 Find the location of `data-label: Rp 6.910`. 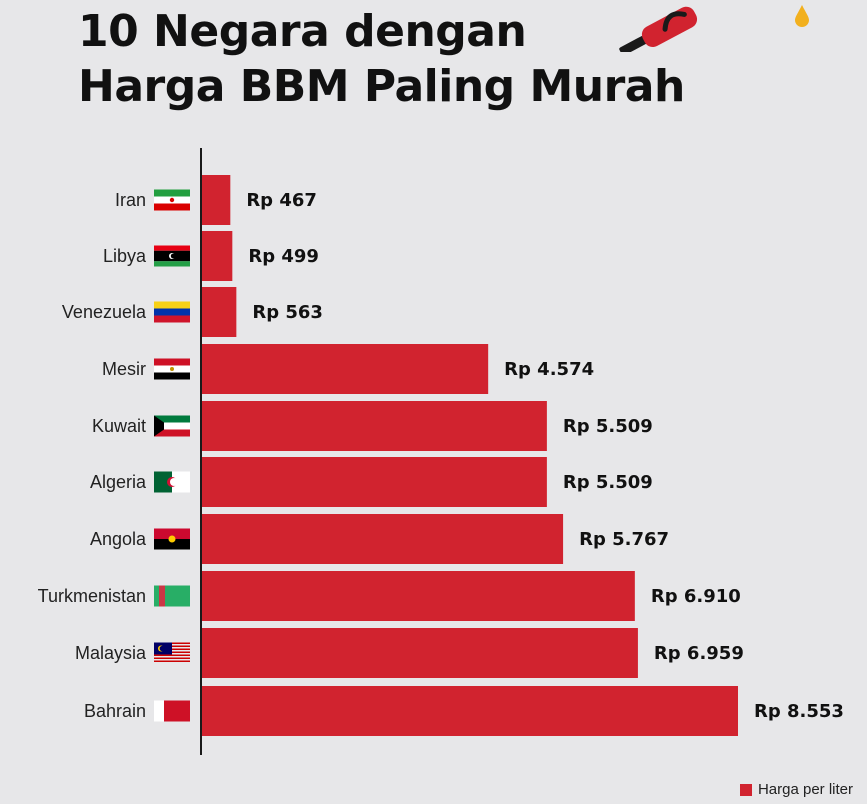

data-label: Rp 6.910 is located at coordinates (696, 596).